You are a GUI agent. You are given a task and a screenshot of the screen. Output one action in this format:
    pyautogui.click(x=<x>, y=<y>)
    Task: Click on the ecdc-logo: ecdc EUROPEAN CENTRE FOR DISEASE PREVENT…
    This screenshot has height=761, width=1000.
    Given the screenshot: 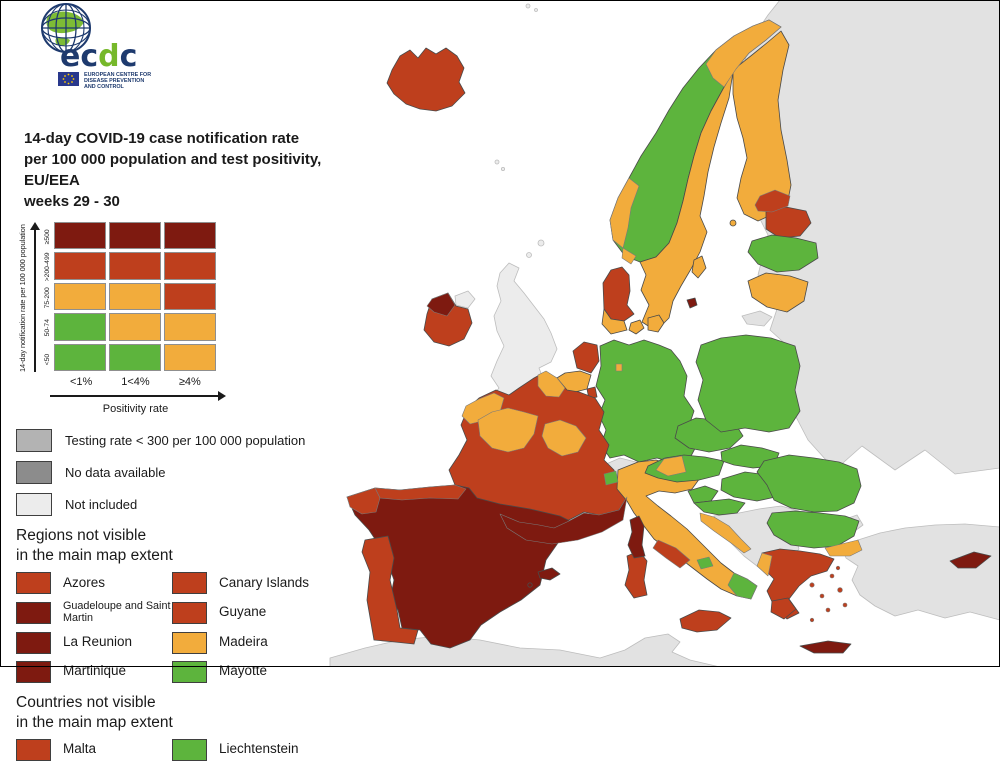 What is the action you would take?
    pyautogui.click(x=96, y=46)
    